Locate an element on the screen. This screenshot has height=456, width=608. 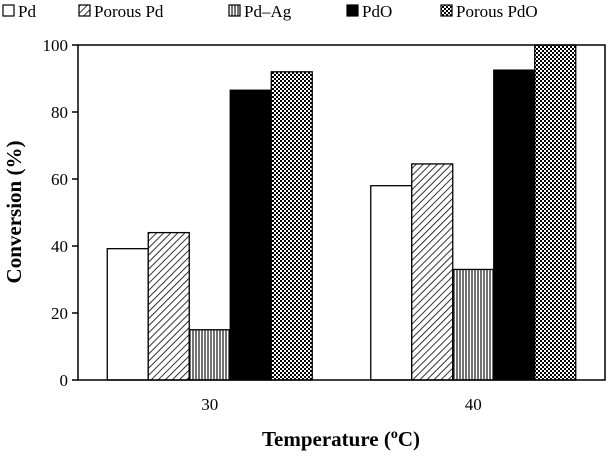
y-tick-label: 20 is located at coordinates (59, 313).